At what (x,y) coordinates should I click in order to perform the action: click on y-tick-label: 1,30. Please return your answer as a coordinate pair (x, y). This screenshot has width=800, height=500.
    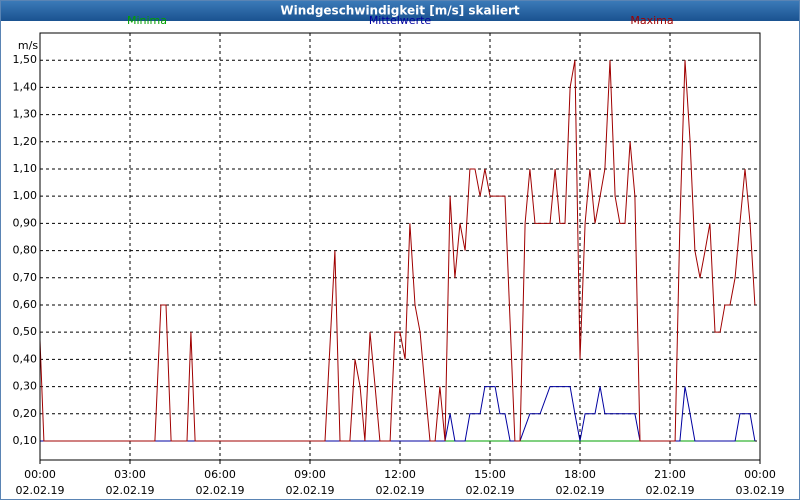
    Looking at the image, I should click on (25, 114).